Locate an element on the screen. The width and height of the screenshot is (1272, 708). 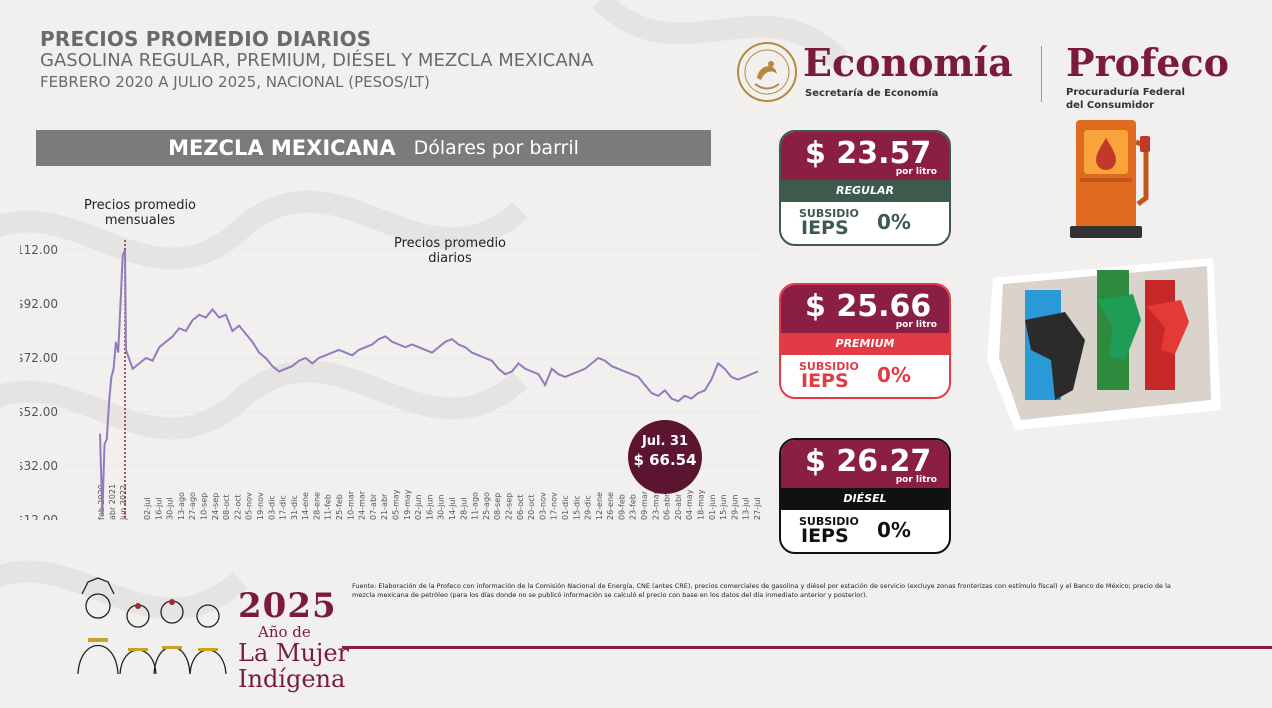
regular-unit: por litro is located at coordinates (916, 172).